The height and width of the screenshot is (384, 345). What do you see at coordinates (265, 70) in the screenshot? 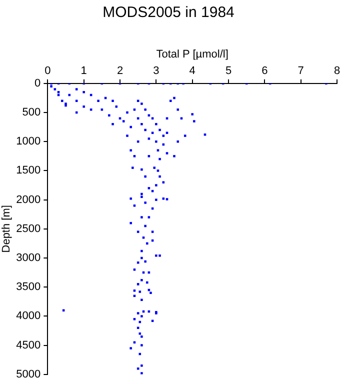
I see `x-tick-label: 6` at bounding box center [265, 70].